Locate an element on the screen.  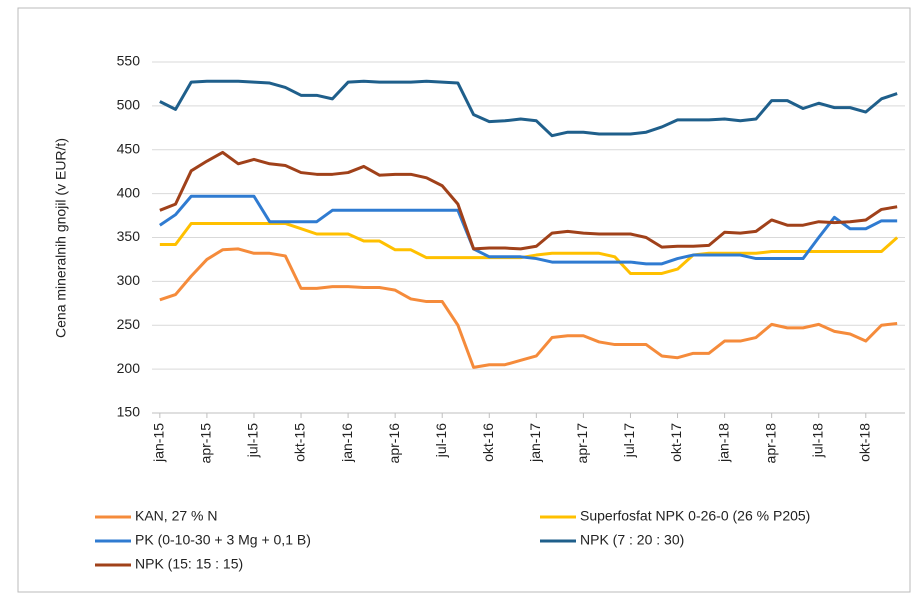
x-tick-label: okt-18 is located at coordinates (864, 442).